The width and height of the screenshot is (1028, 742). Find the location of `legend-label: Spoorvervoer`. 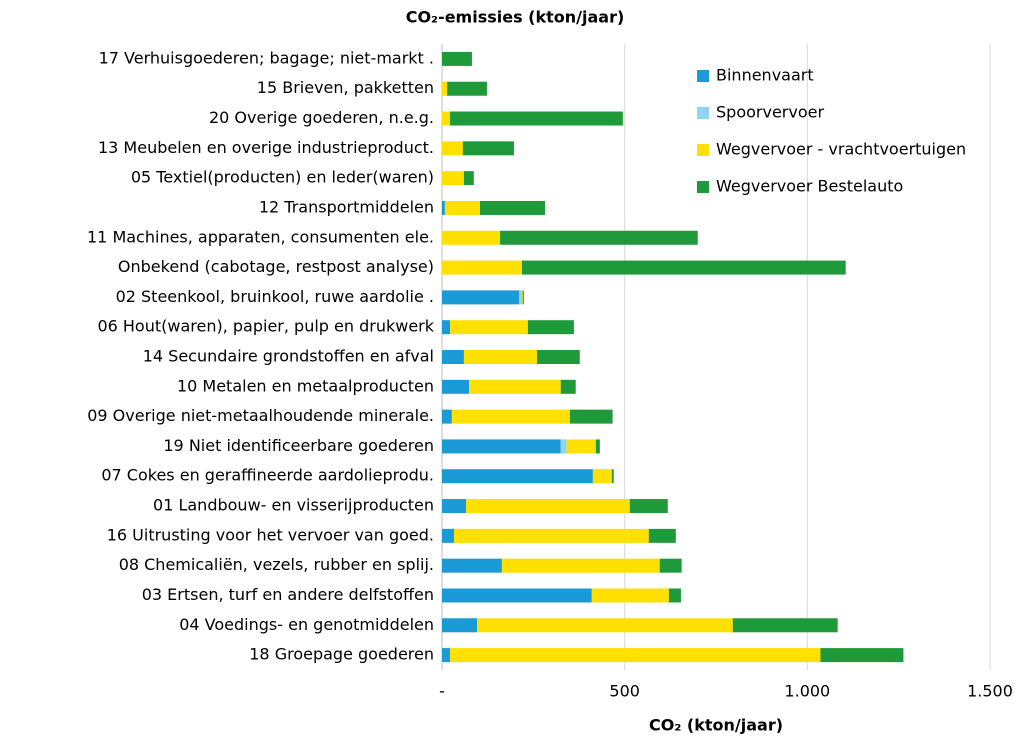

legend-label: Spoorvervoer is located at coordinates (770, 112).